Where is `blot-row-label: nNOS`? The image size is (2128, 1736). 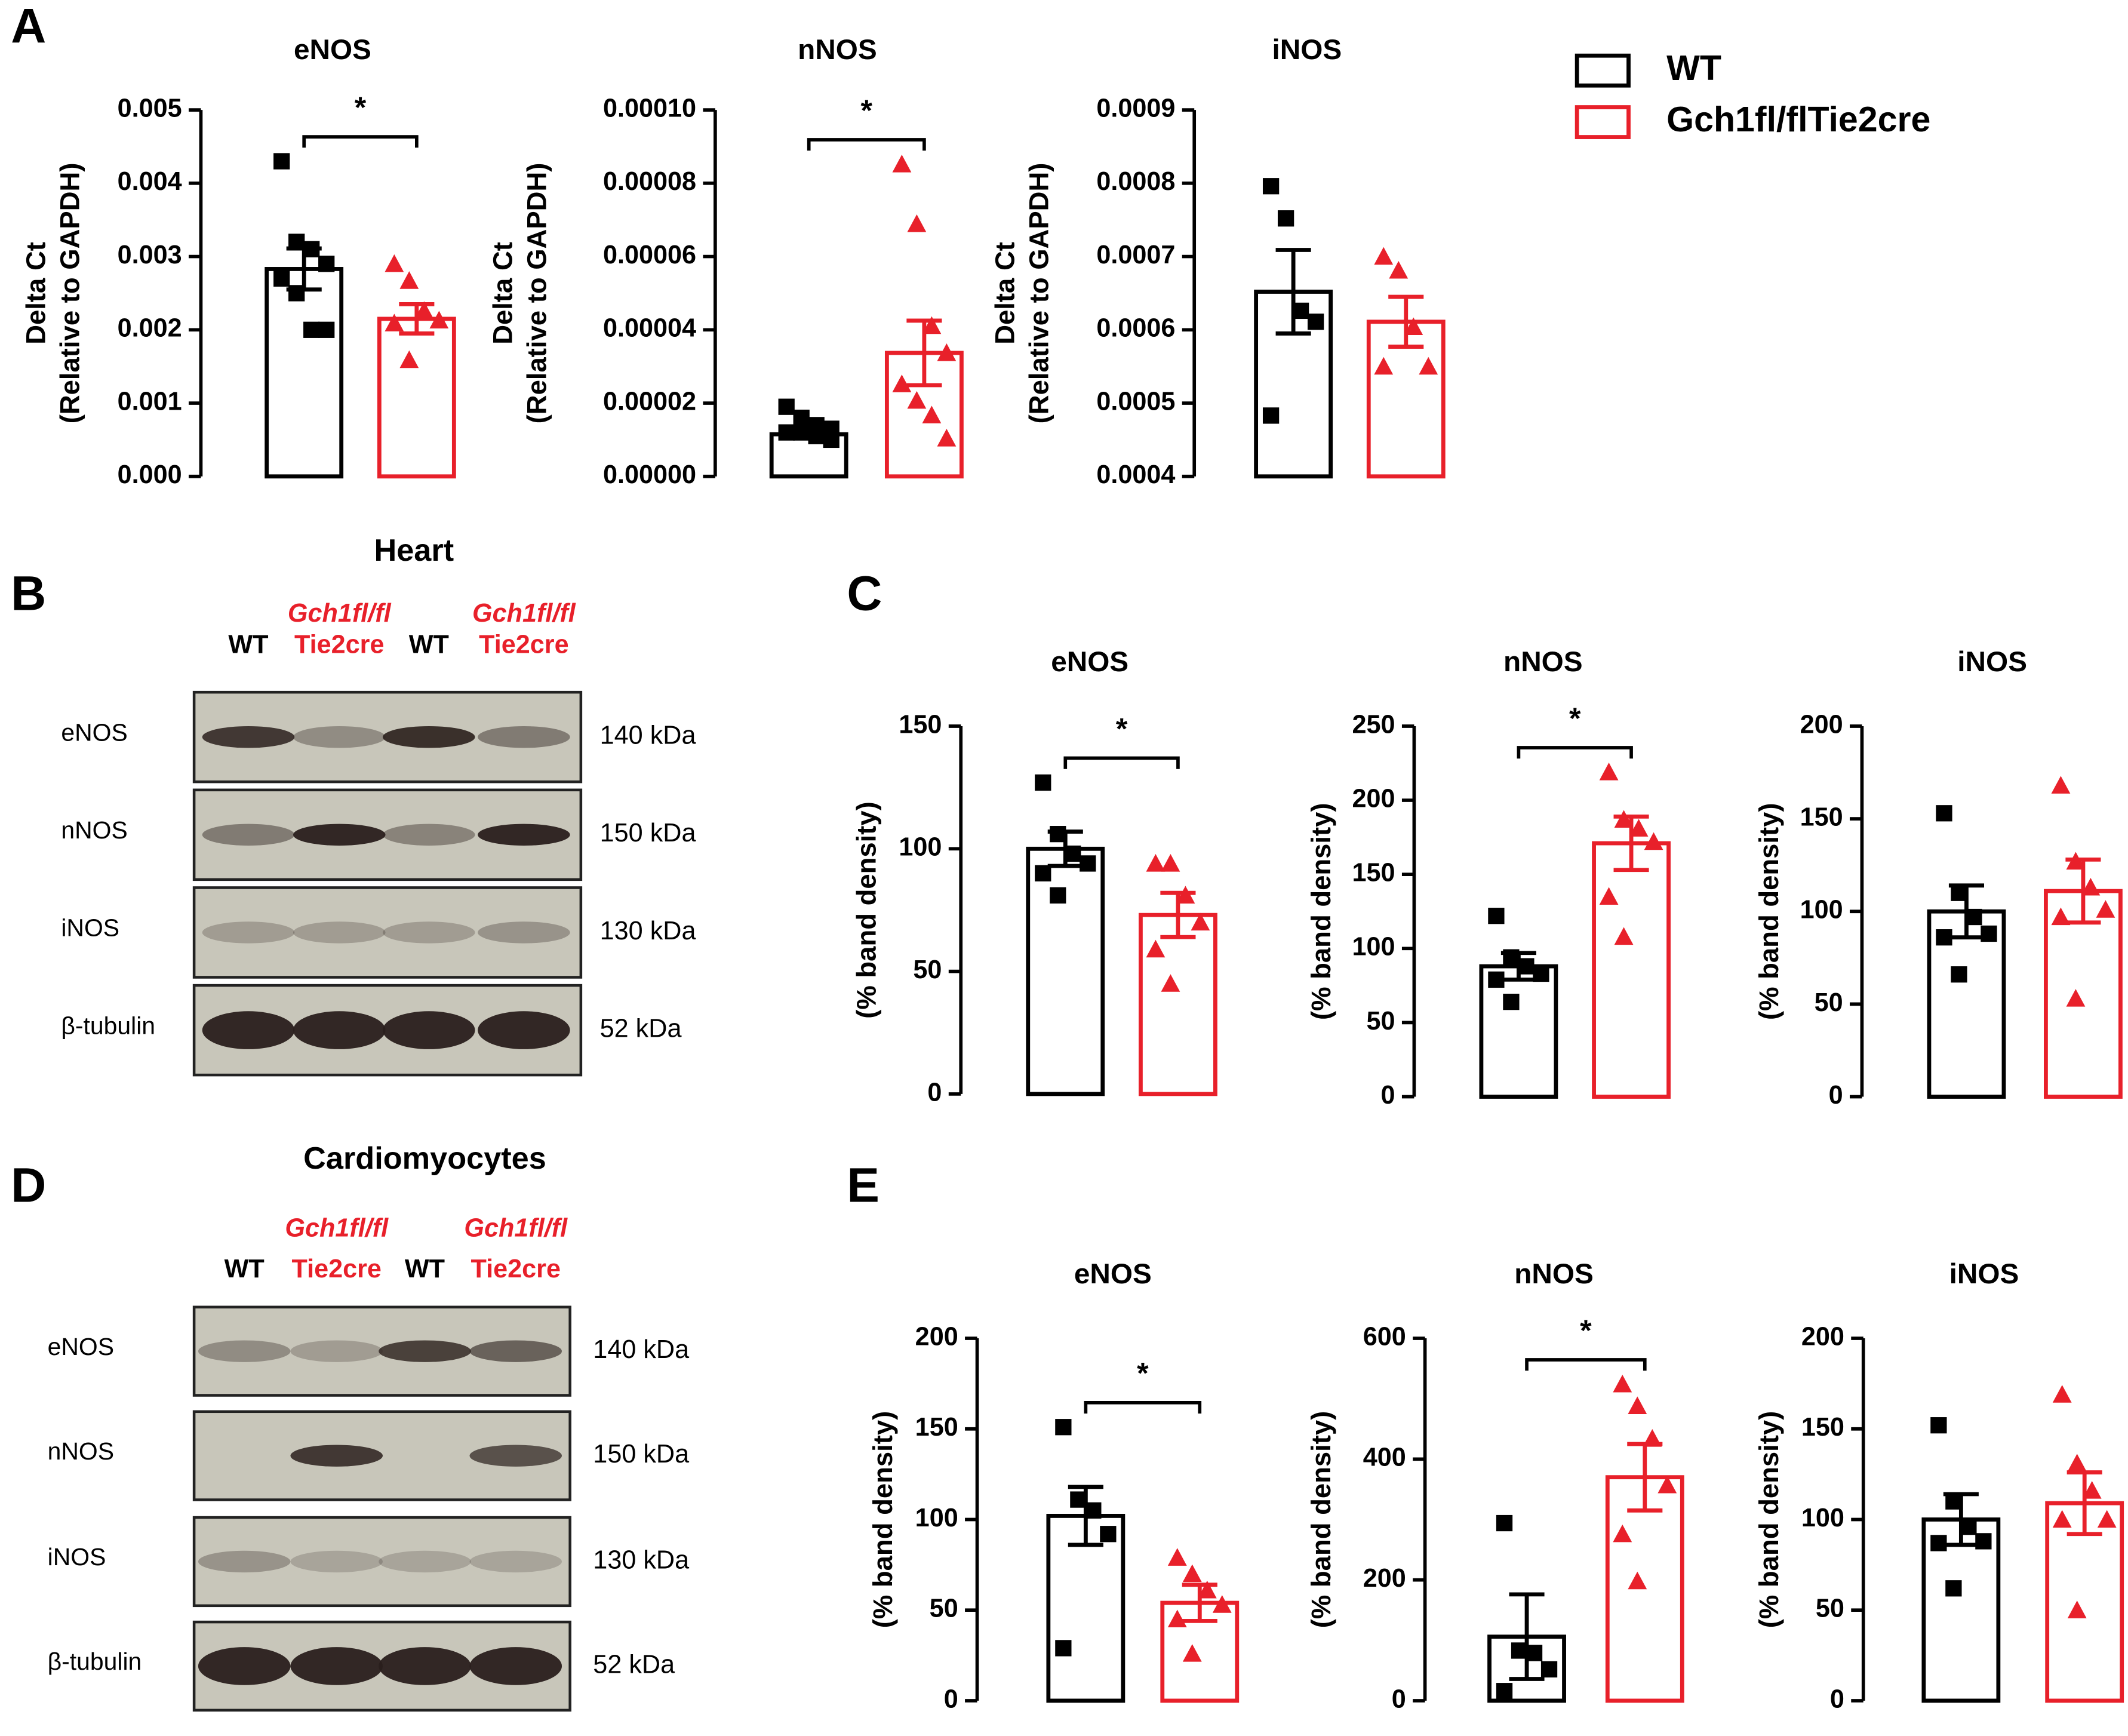
blot-row-label: nNOS is located at coordinates (81, 1451).